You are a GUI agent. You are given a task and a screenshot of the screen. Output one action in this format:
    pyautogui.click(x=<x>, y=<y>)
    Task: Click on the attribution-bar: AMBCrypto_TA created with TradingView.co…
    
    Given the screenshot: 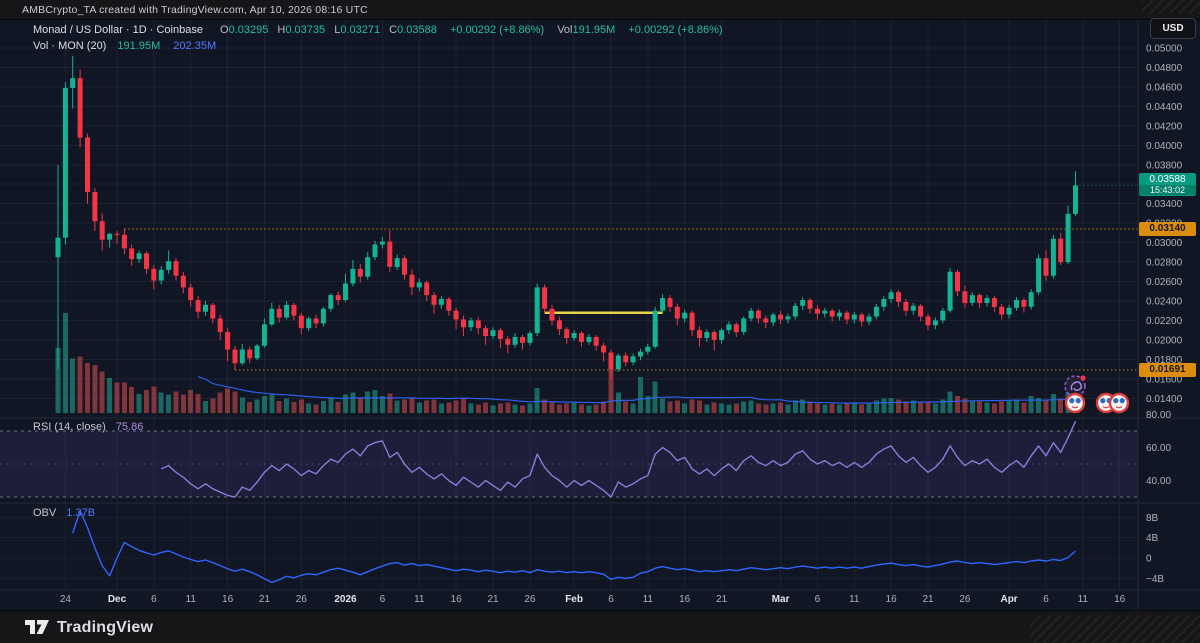 What is the action you would take?
    pyautogui.click(x=600, y=10)
    